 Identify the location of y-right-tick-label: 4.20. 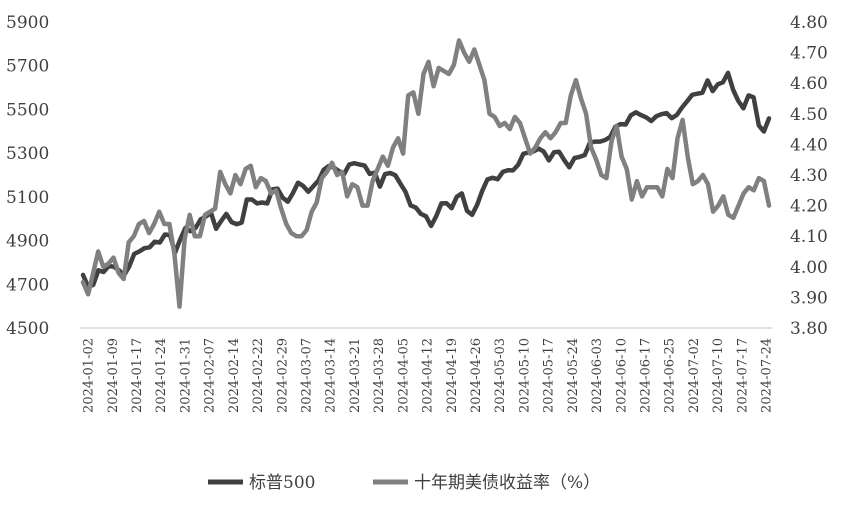
(809, 207).